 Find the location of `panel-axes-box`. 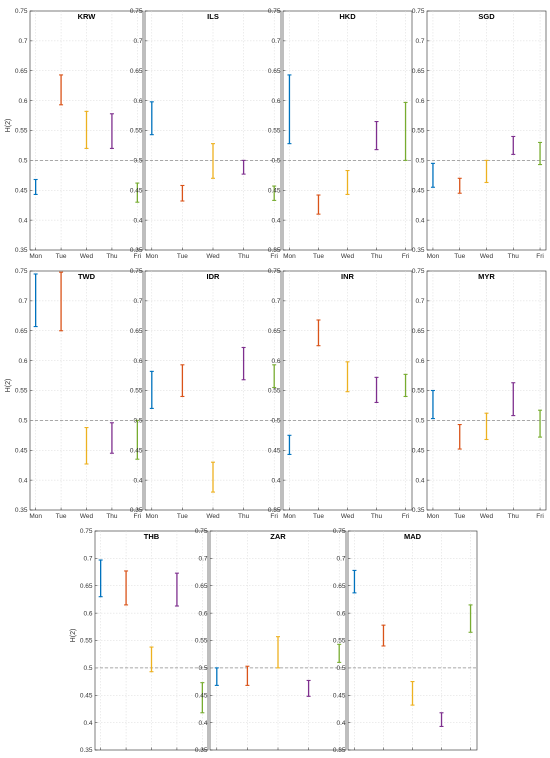

panel-axes-box is located at coordinates (486, 130).